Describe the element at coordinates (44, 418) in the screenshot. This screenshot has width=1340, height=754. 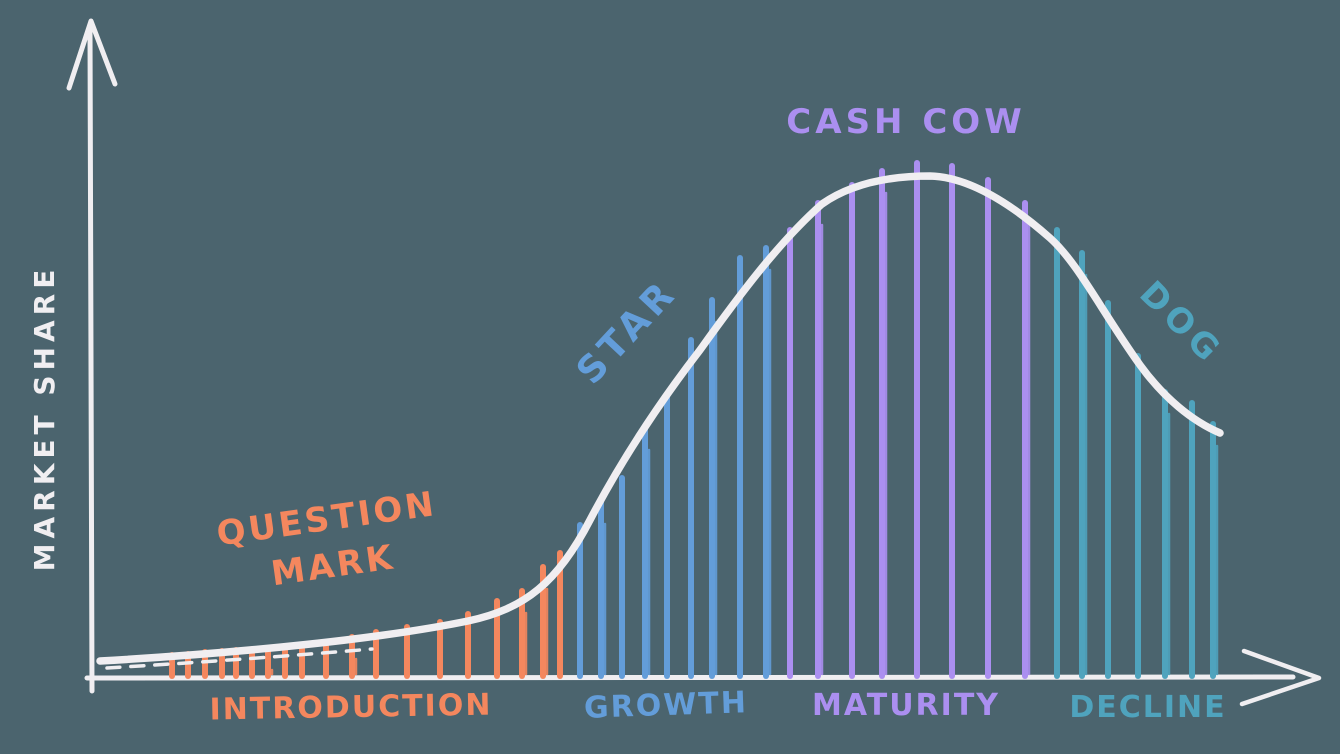
I see `y-axis-label: MARKET SHARE` at that location.